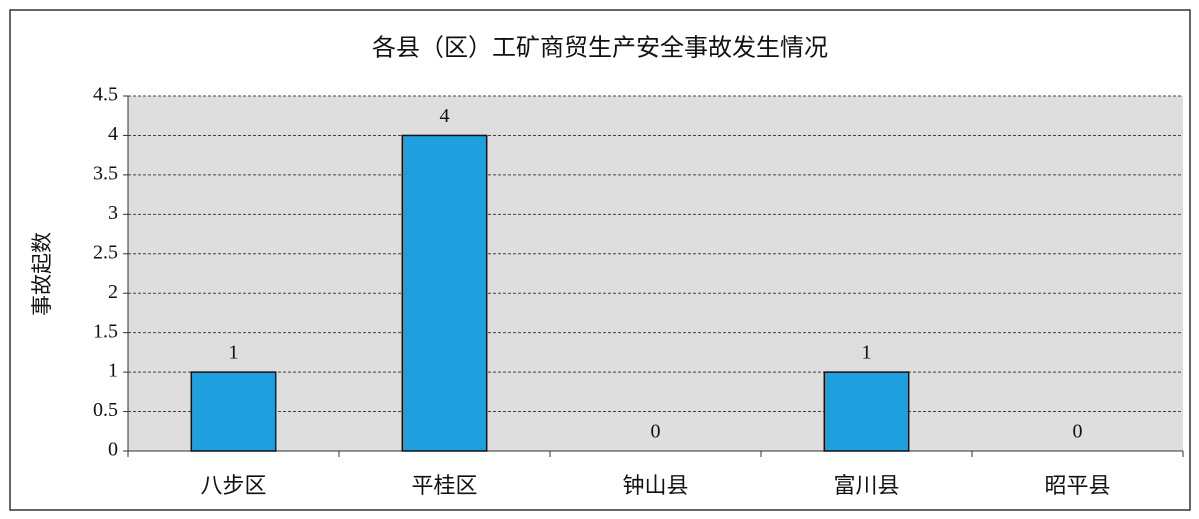 The width and height of the screenshot is (1199, 519). I want to click on x-tick-label: 昭平县, so click(1077, 485).